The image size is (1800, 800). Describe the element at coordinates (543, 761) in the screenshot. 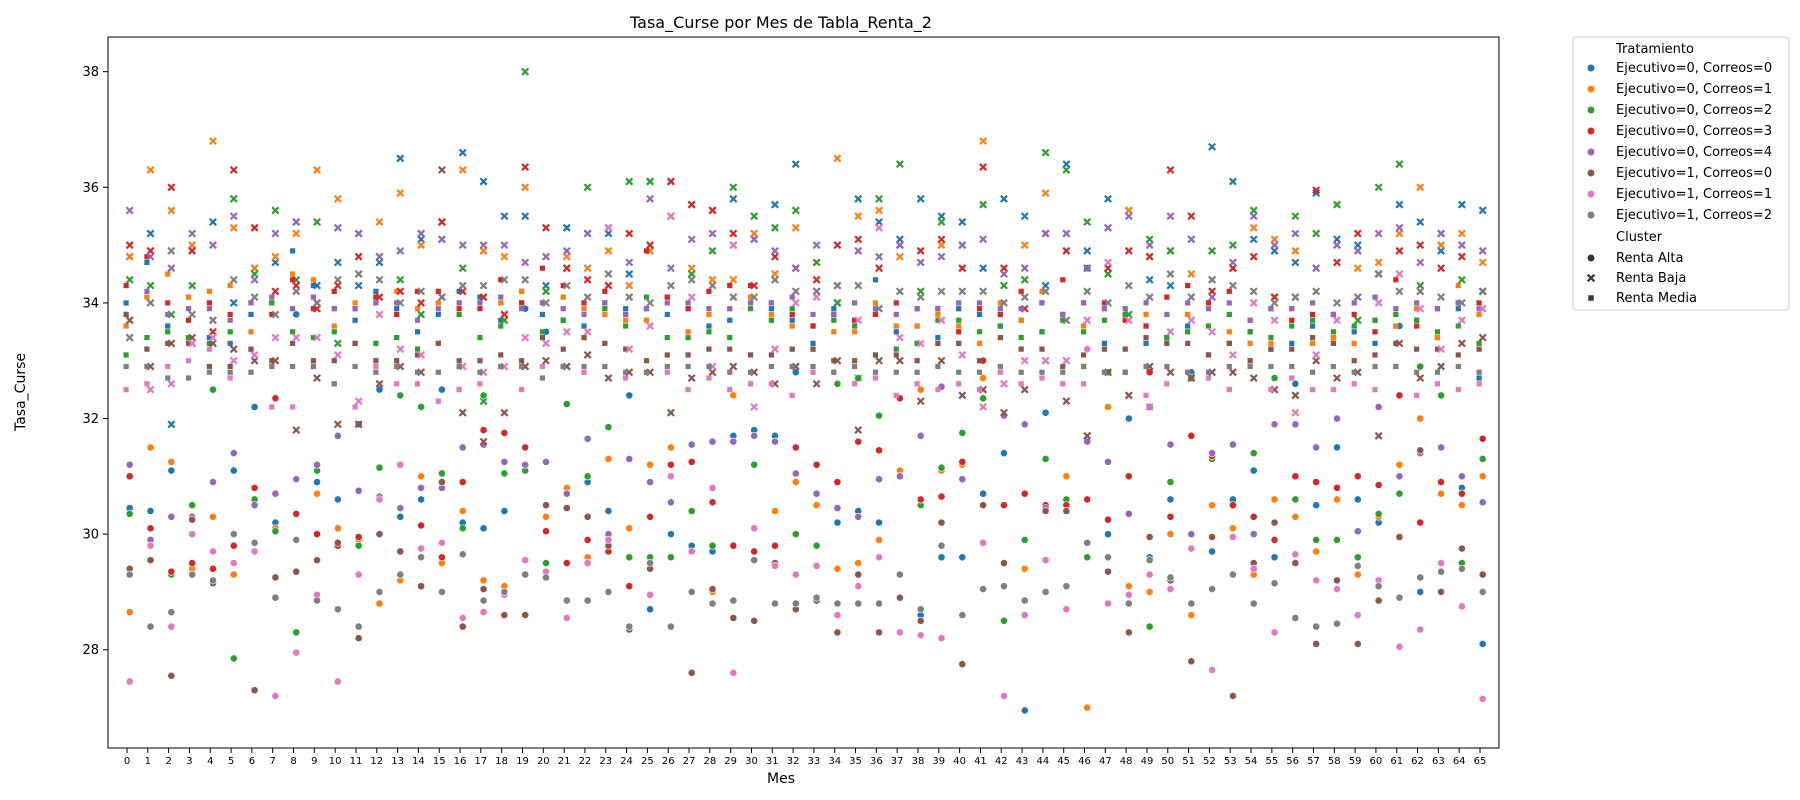

I see `x-tick-label: 20` at that location.